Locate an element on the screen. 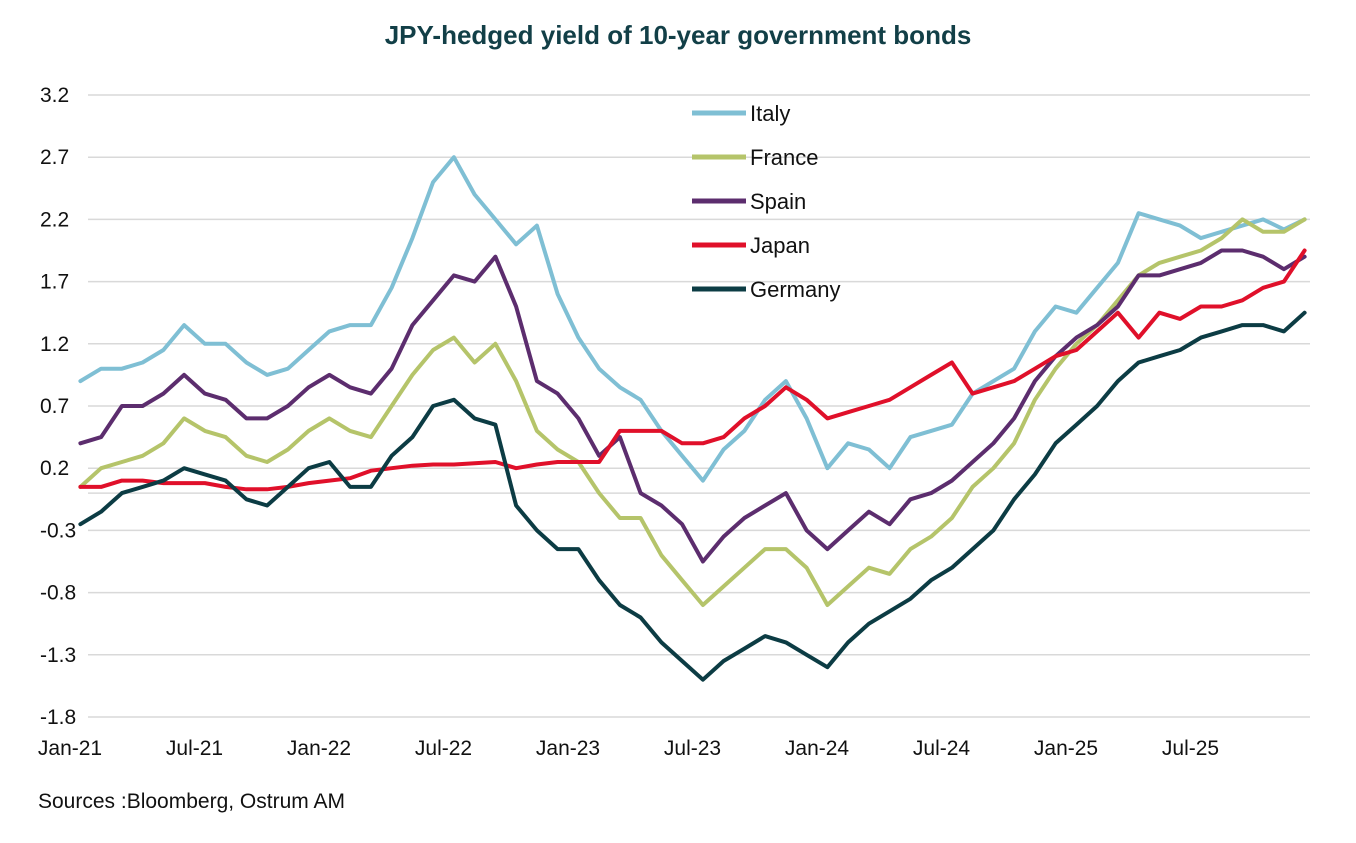 Image resolution: width=1356 pixels, height=843 pixels. legend-label: Spain is located at coordinates (778, 201).